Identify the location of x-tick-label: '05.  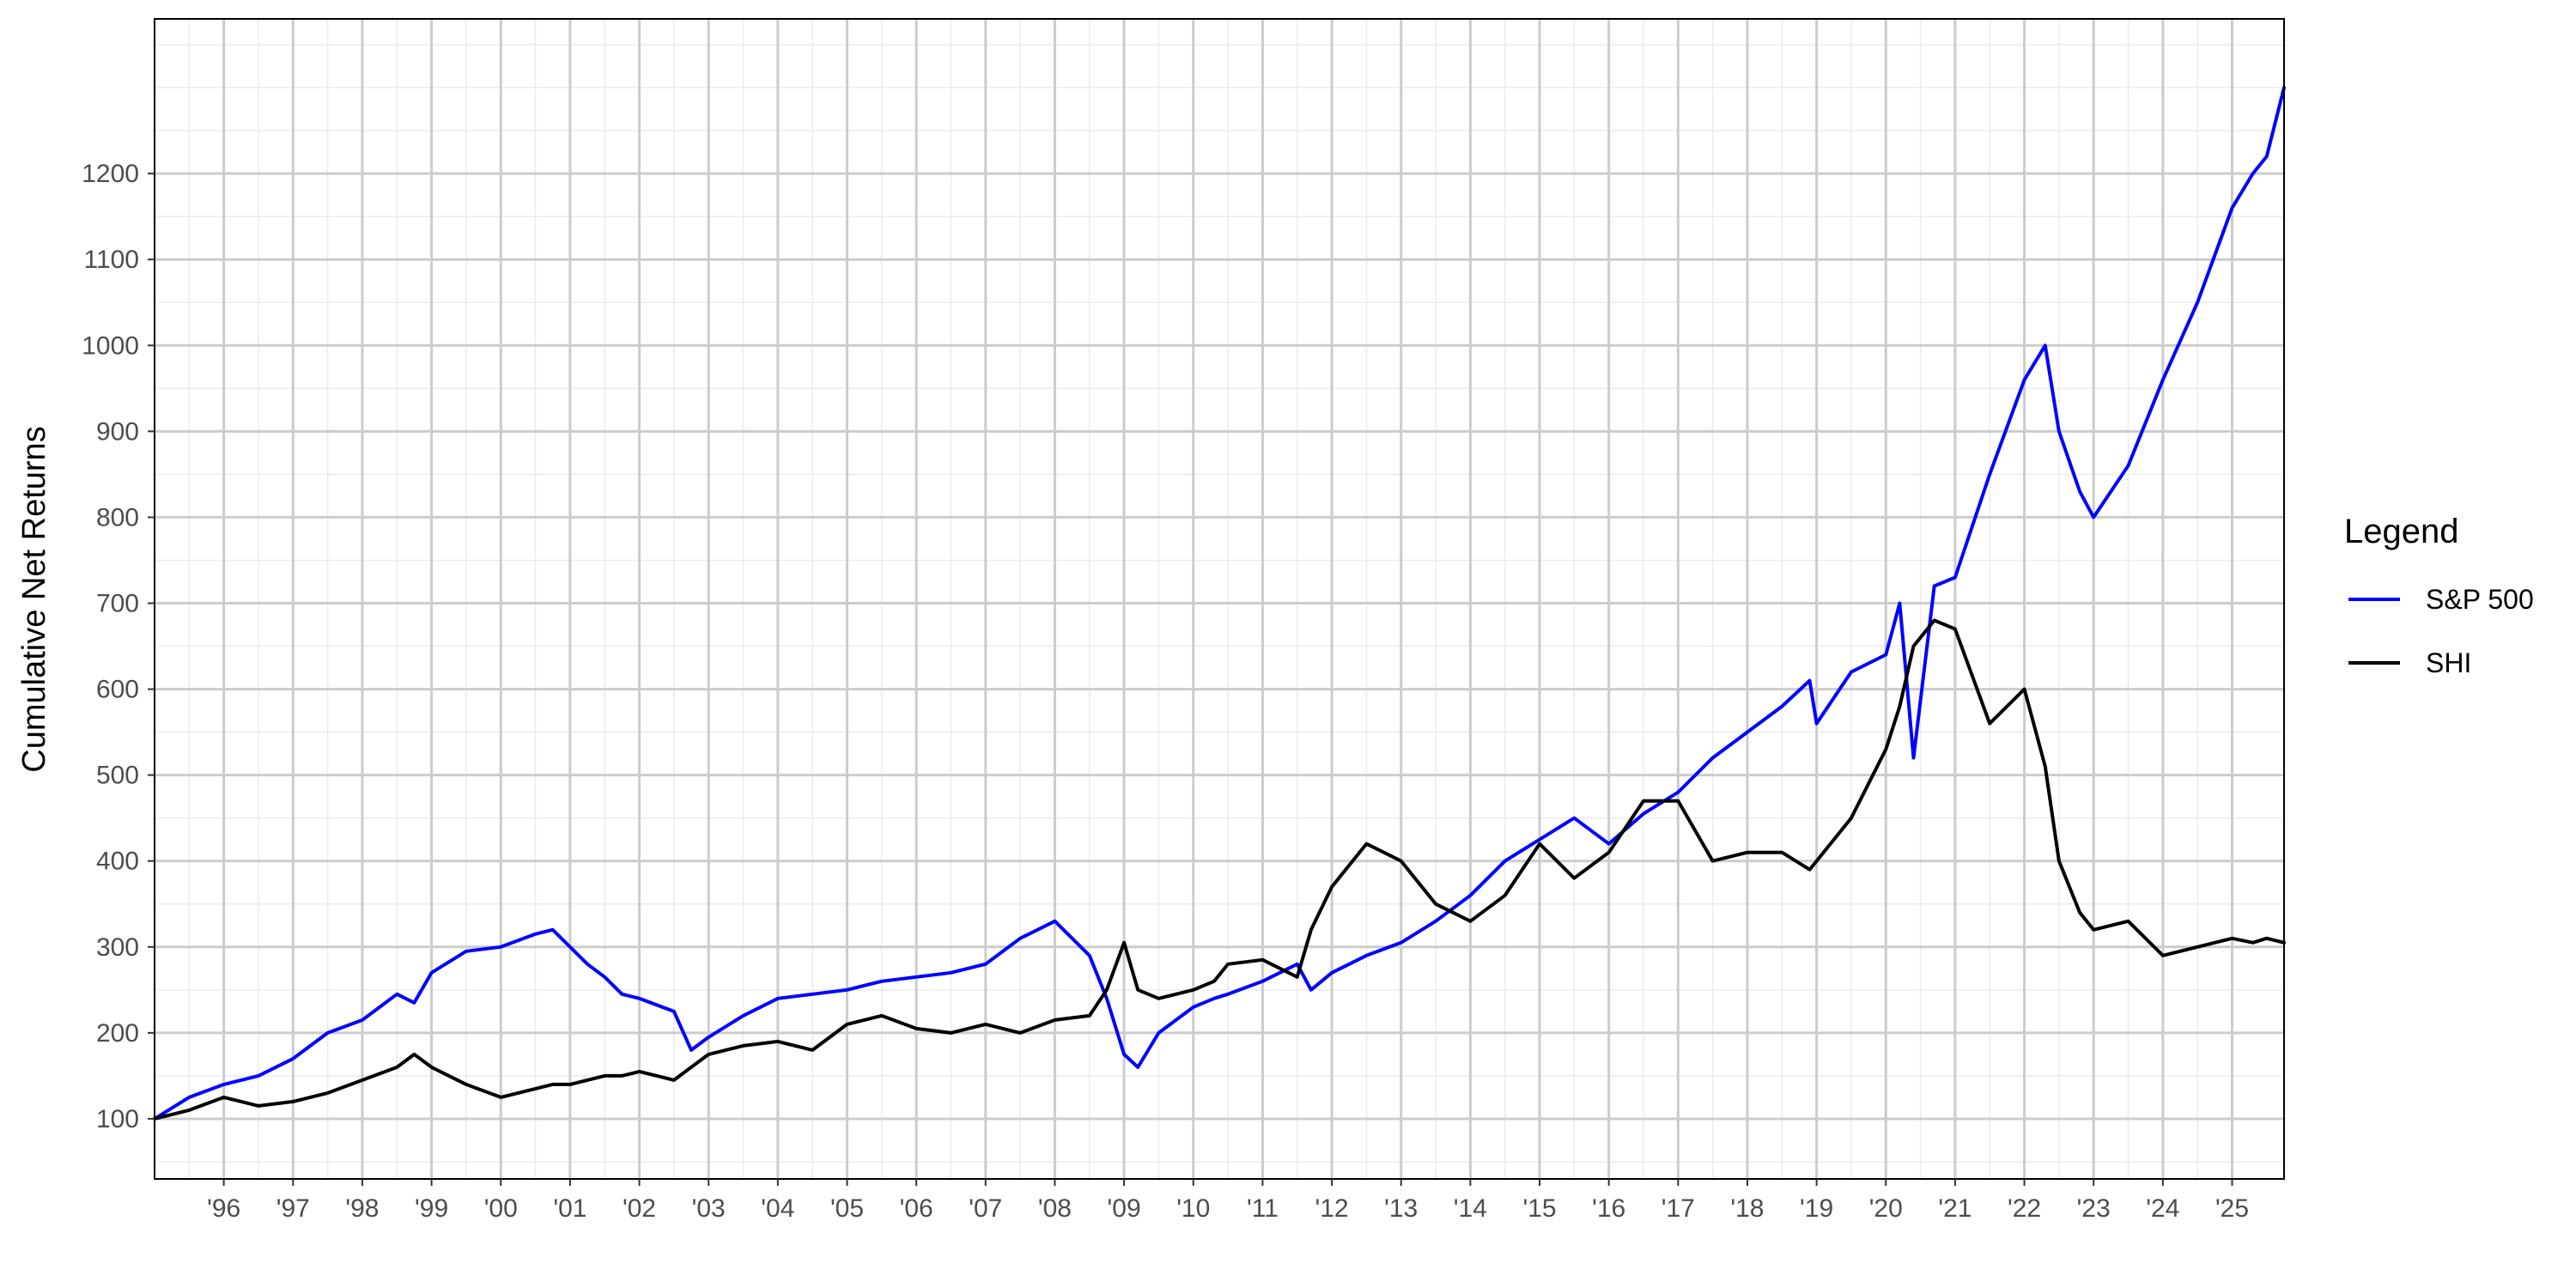
(847, 1208).